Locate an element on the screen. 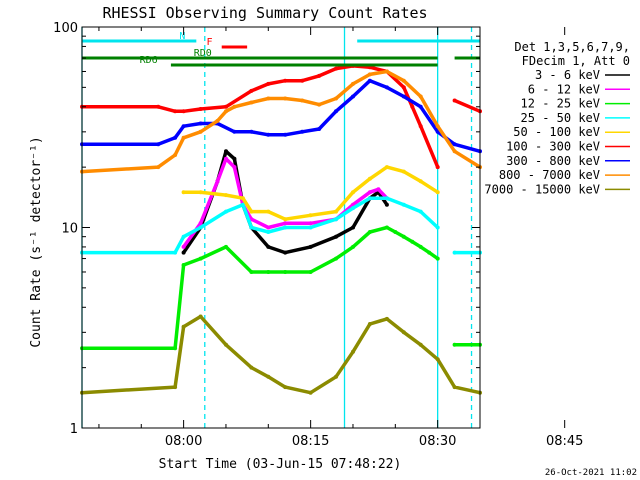 The width and height of the screenshot is (640, 480). chart-title: RHESSI Observing Summary Count Rates is located at coordinates (264, 13).